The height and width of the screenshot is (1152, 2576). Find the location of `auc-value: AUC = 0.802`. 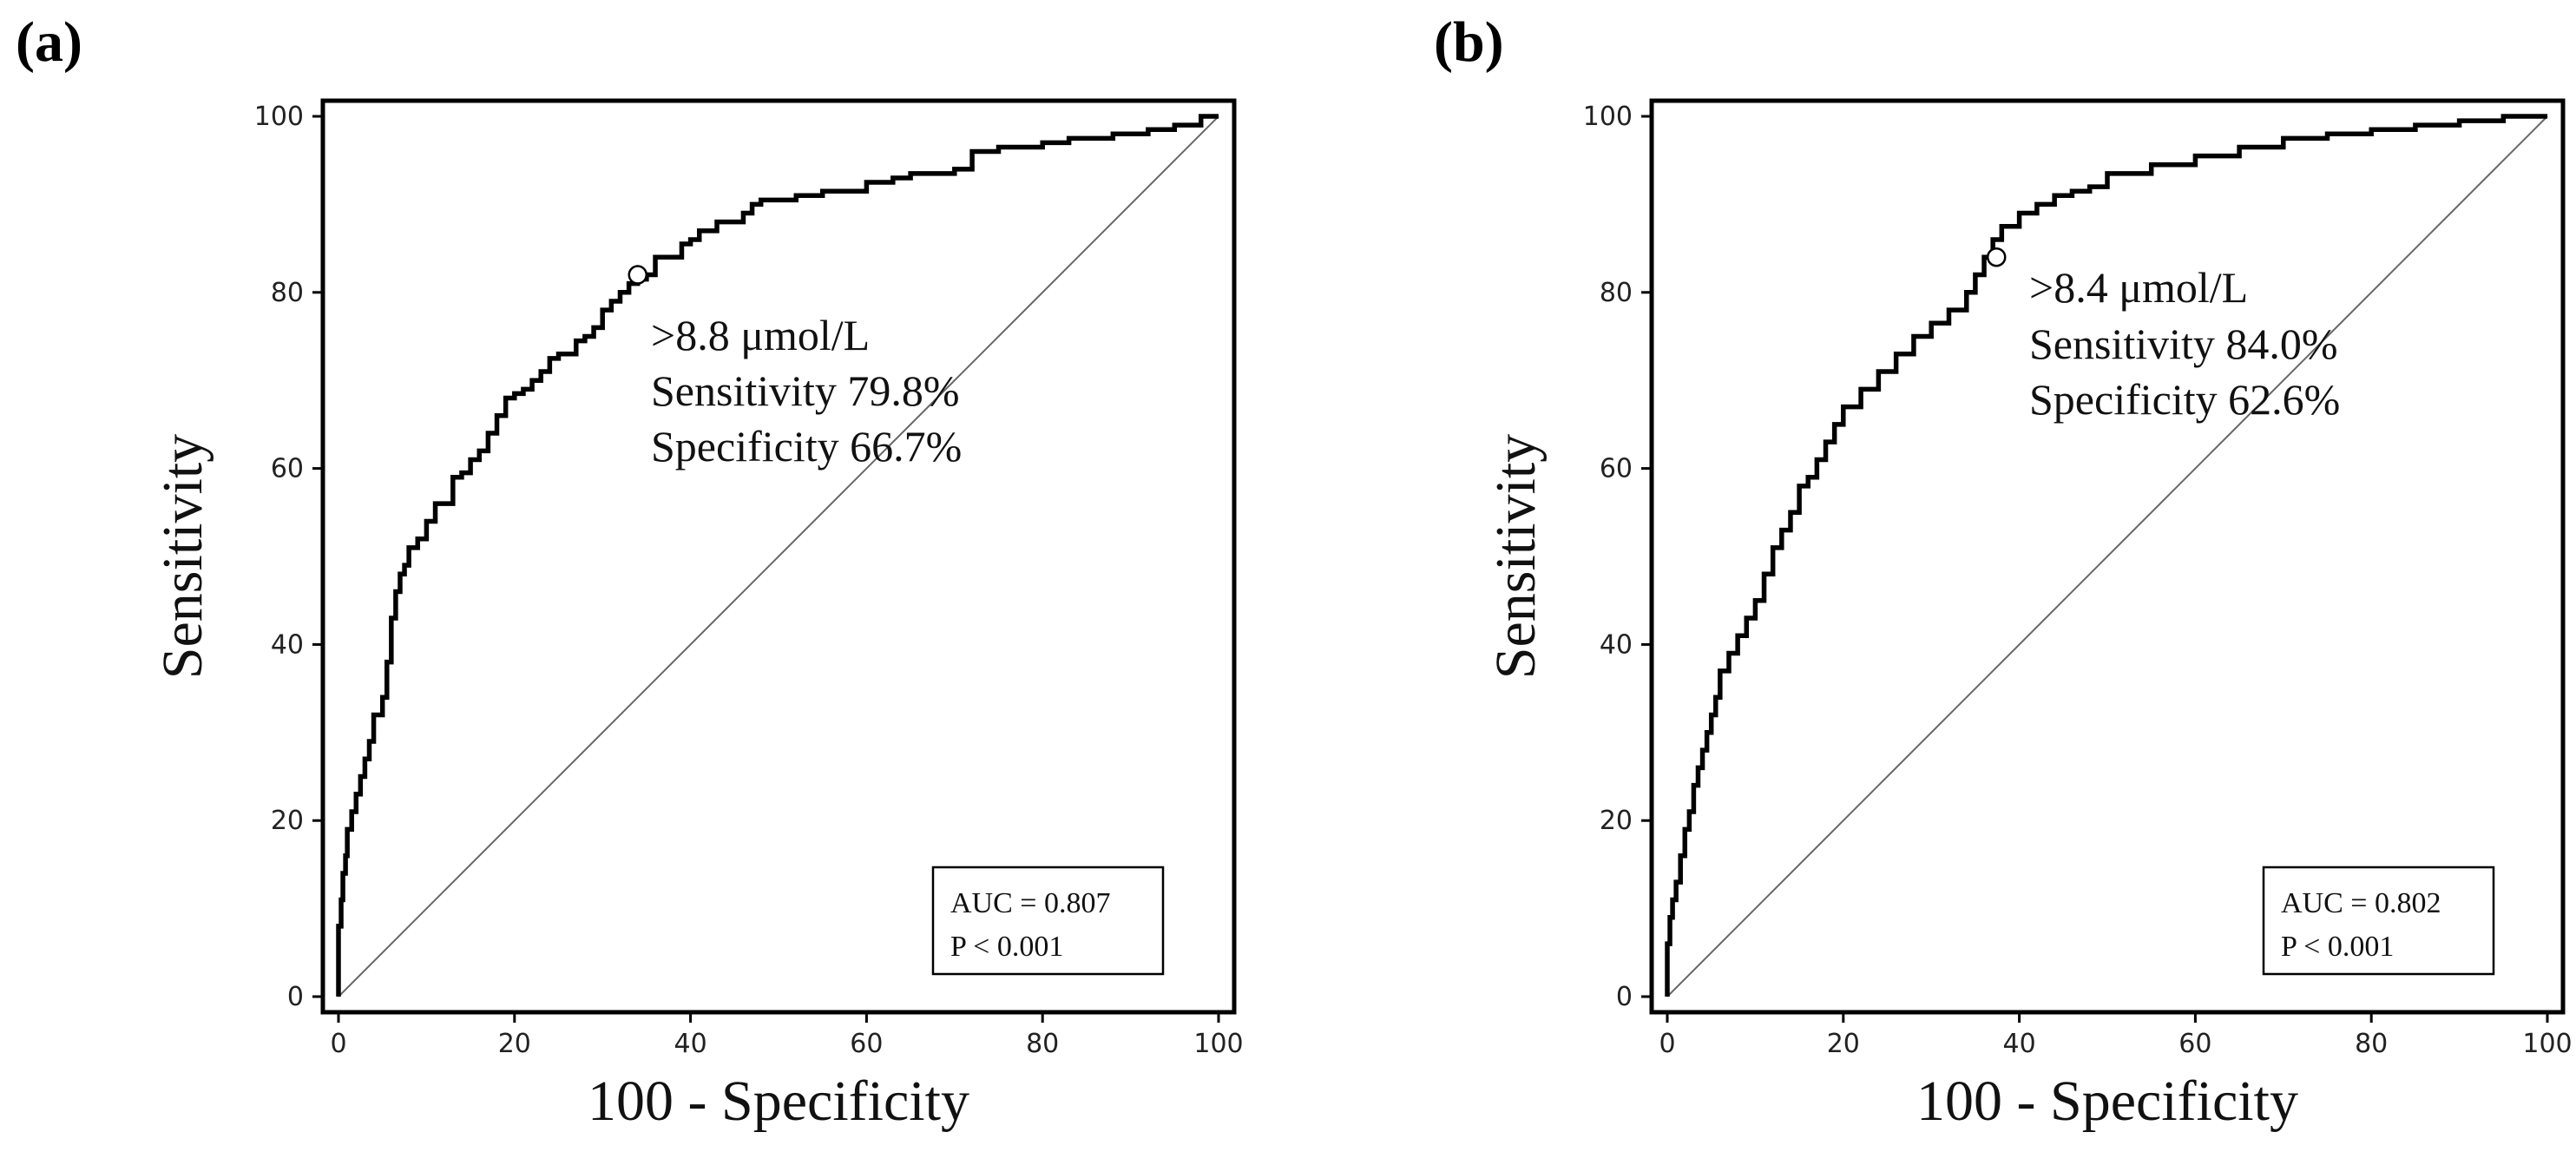

auc-value: AUC = 0.802 is located at coordinates (2361, 903).